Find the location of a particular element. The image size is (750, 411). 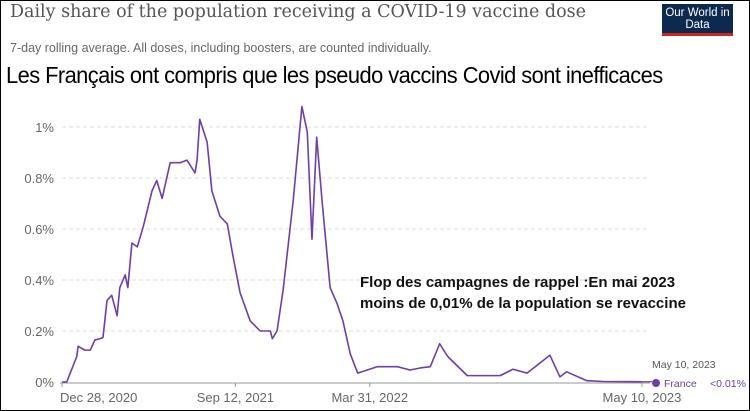

logo-text: Our World in Data is located at coordinates (697, 19).